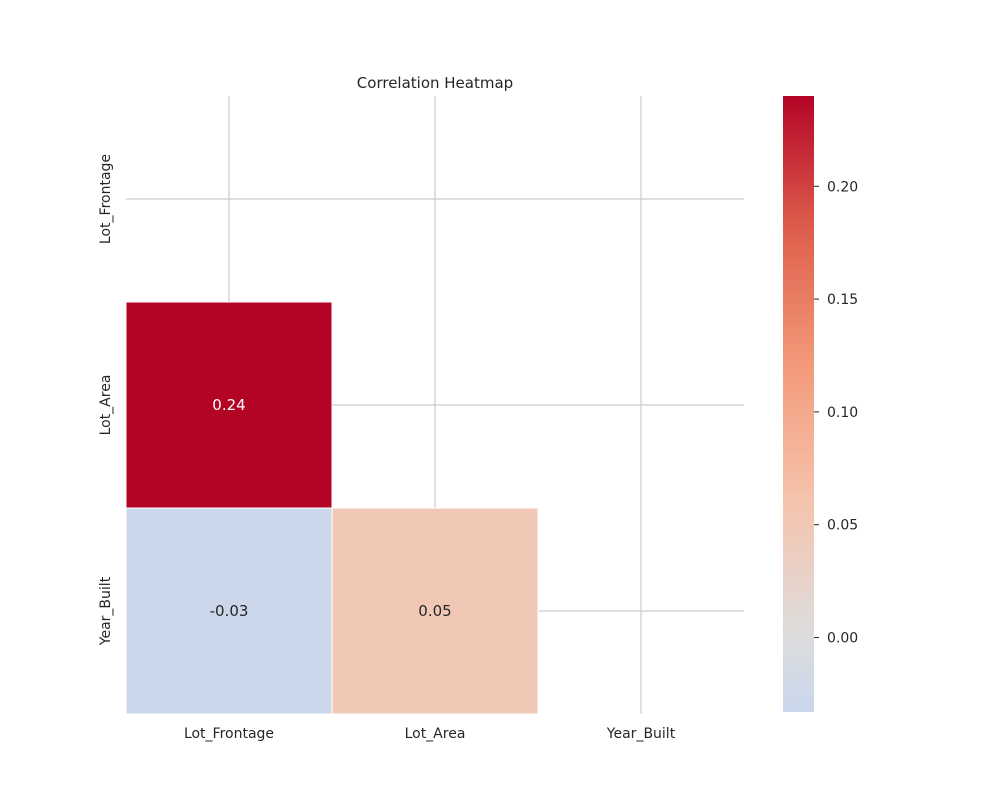 The height and width of the screenshot is (800, 1000). Describe the element at coordinates (435, 734) in the screenshot. I see `x-tick-label: Lot_Area` at that location.